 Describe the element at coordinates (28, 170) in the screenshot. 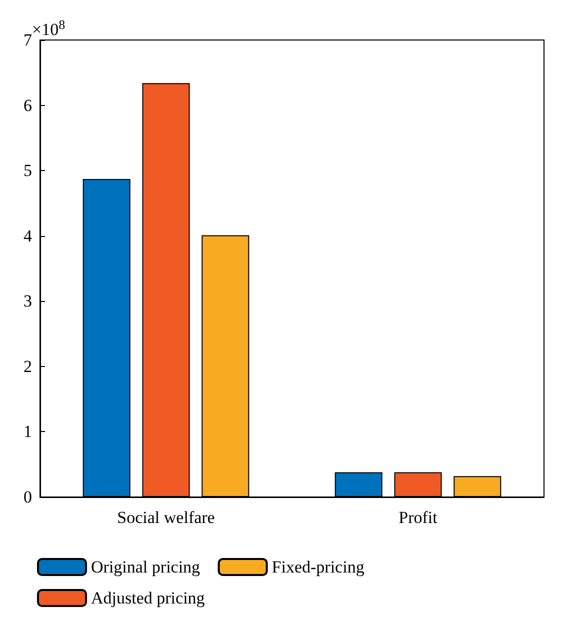

I see `y-tick-label: 5` at that location.